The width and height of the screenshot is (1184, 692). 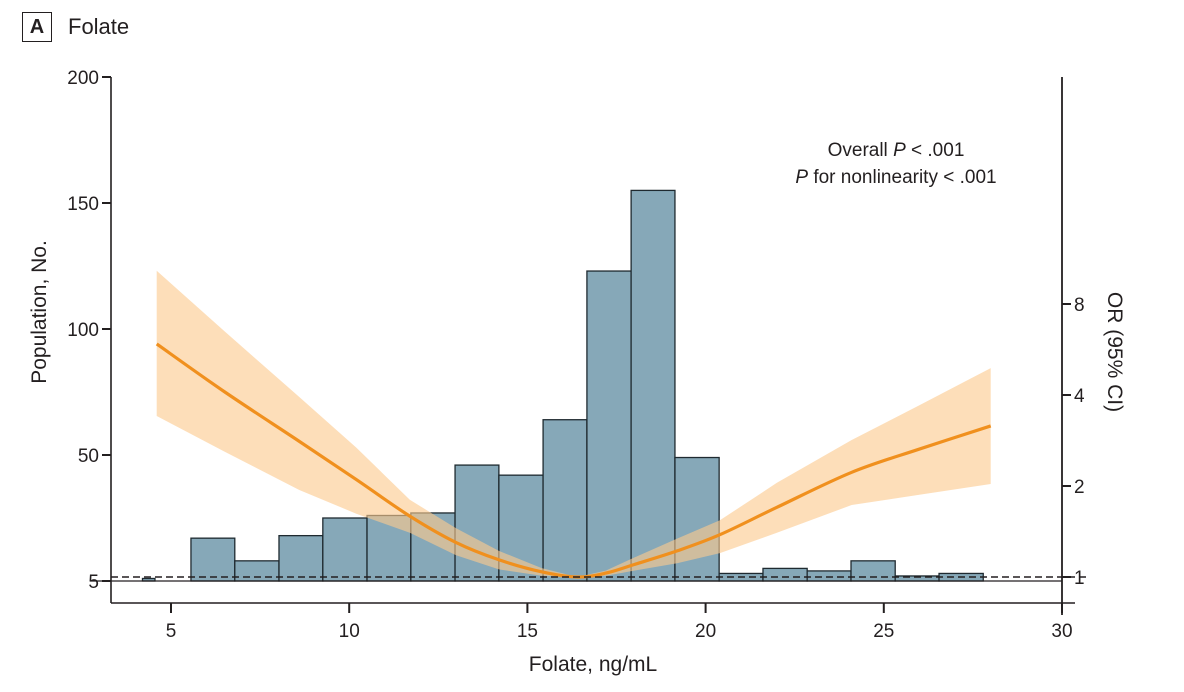 I want to click on annotation-text: for nonlinearity < .001, so click(x=902, y=177).